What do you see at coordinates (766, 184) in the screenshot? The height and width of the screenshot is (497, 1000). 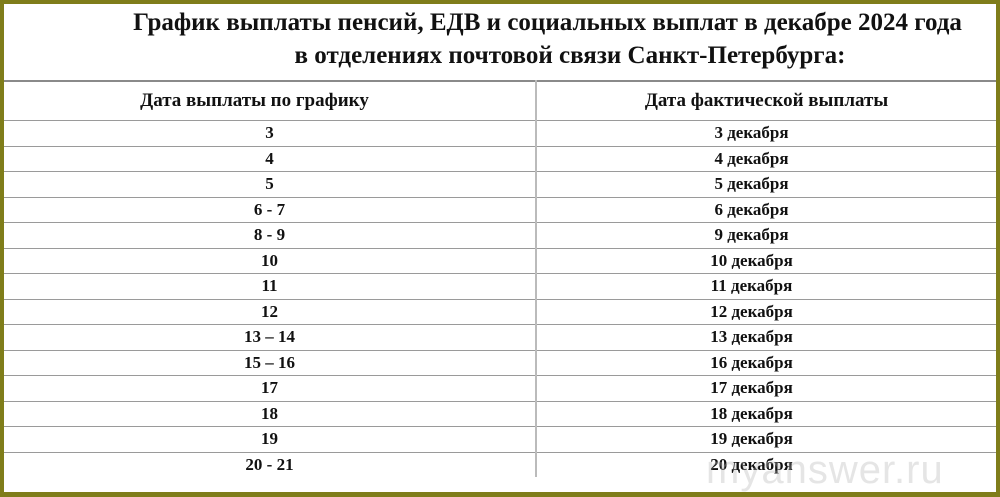 I see `actual-date-cell: 5 декабря` at bounding box center [766, 184].